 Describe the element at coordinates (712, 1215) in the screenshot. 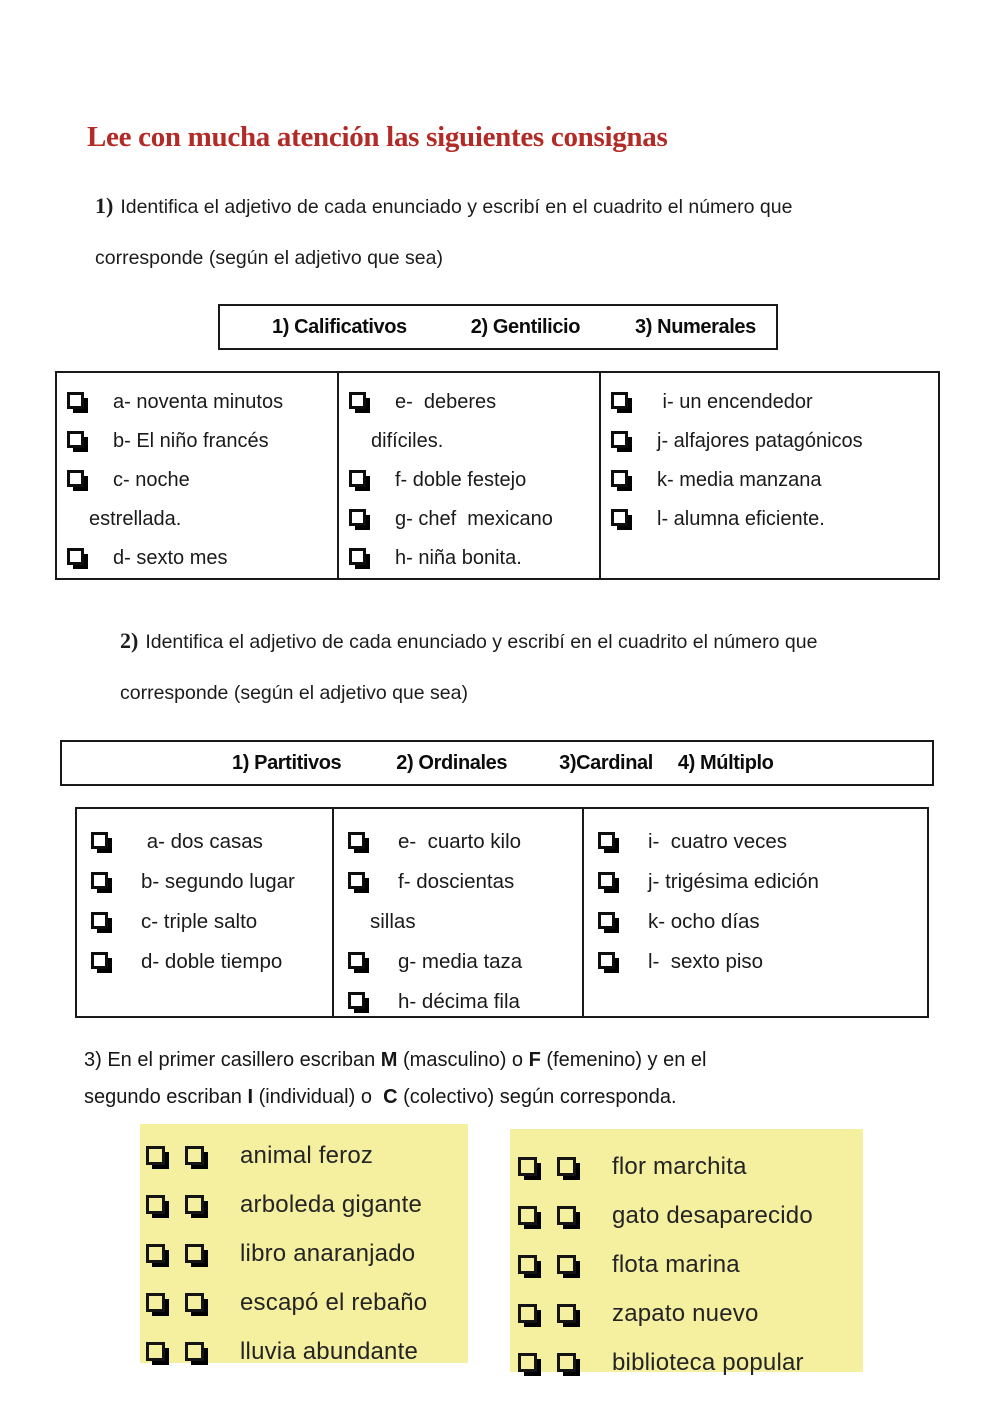

I see `item-label: gato desaparecido` at that location.